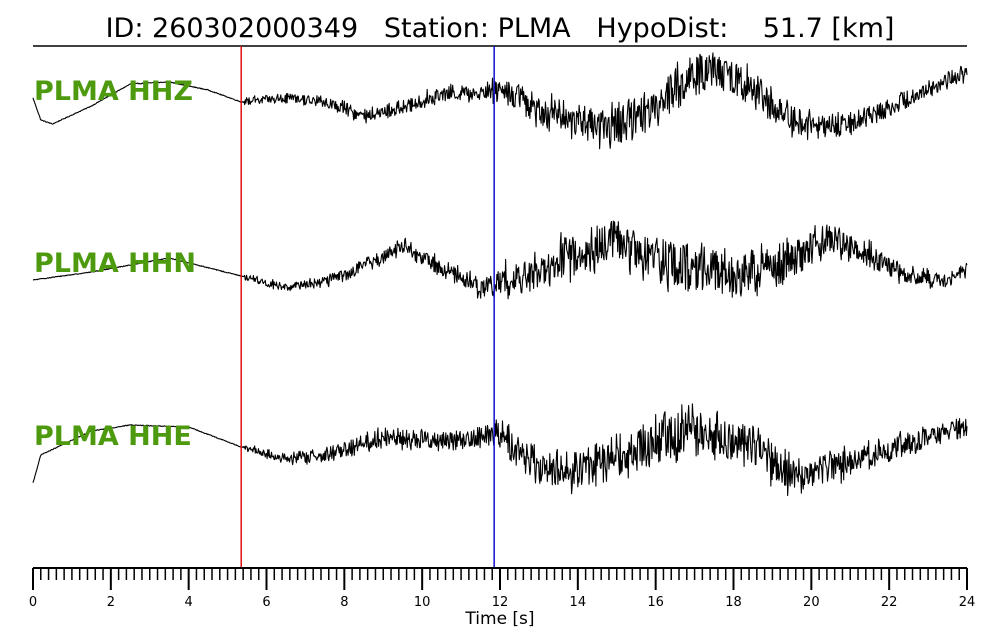  I want to click on x-tick-label: 24, so click(967, 602).